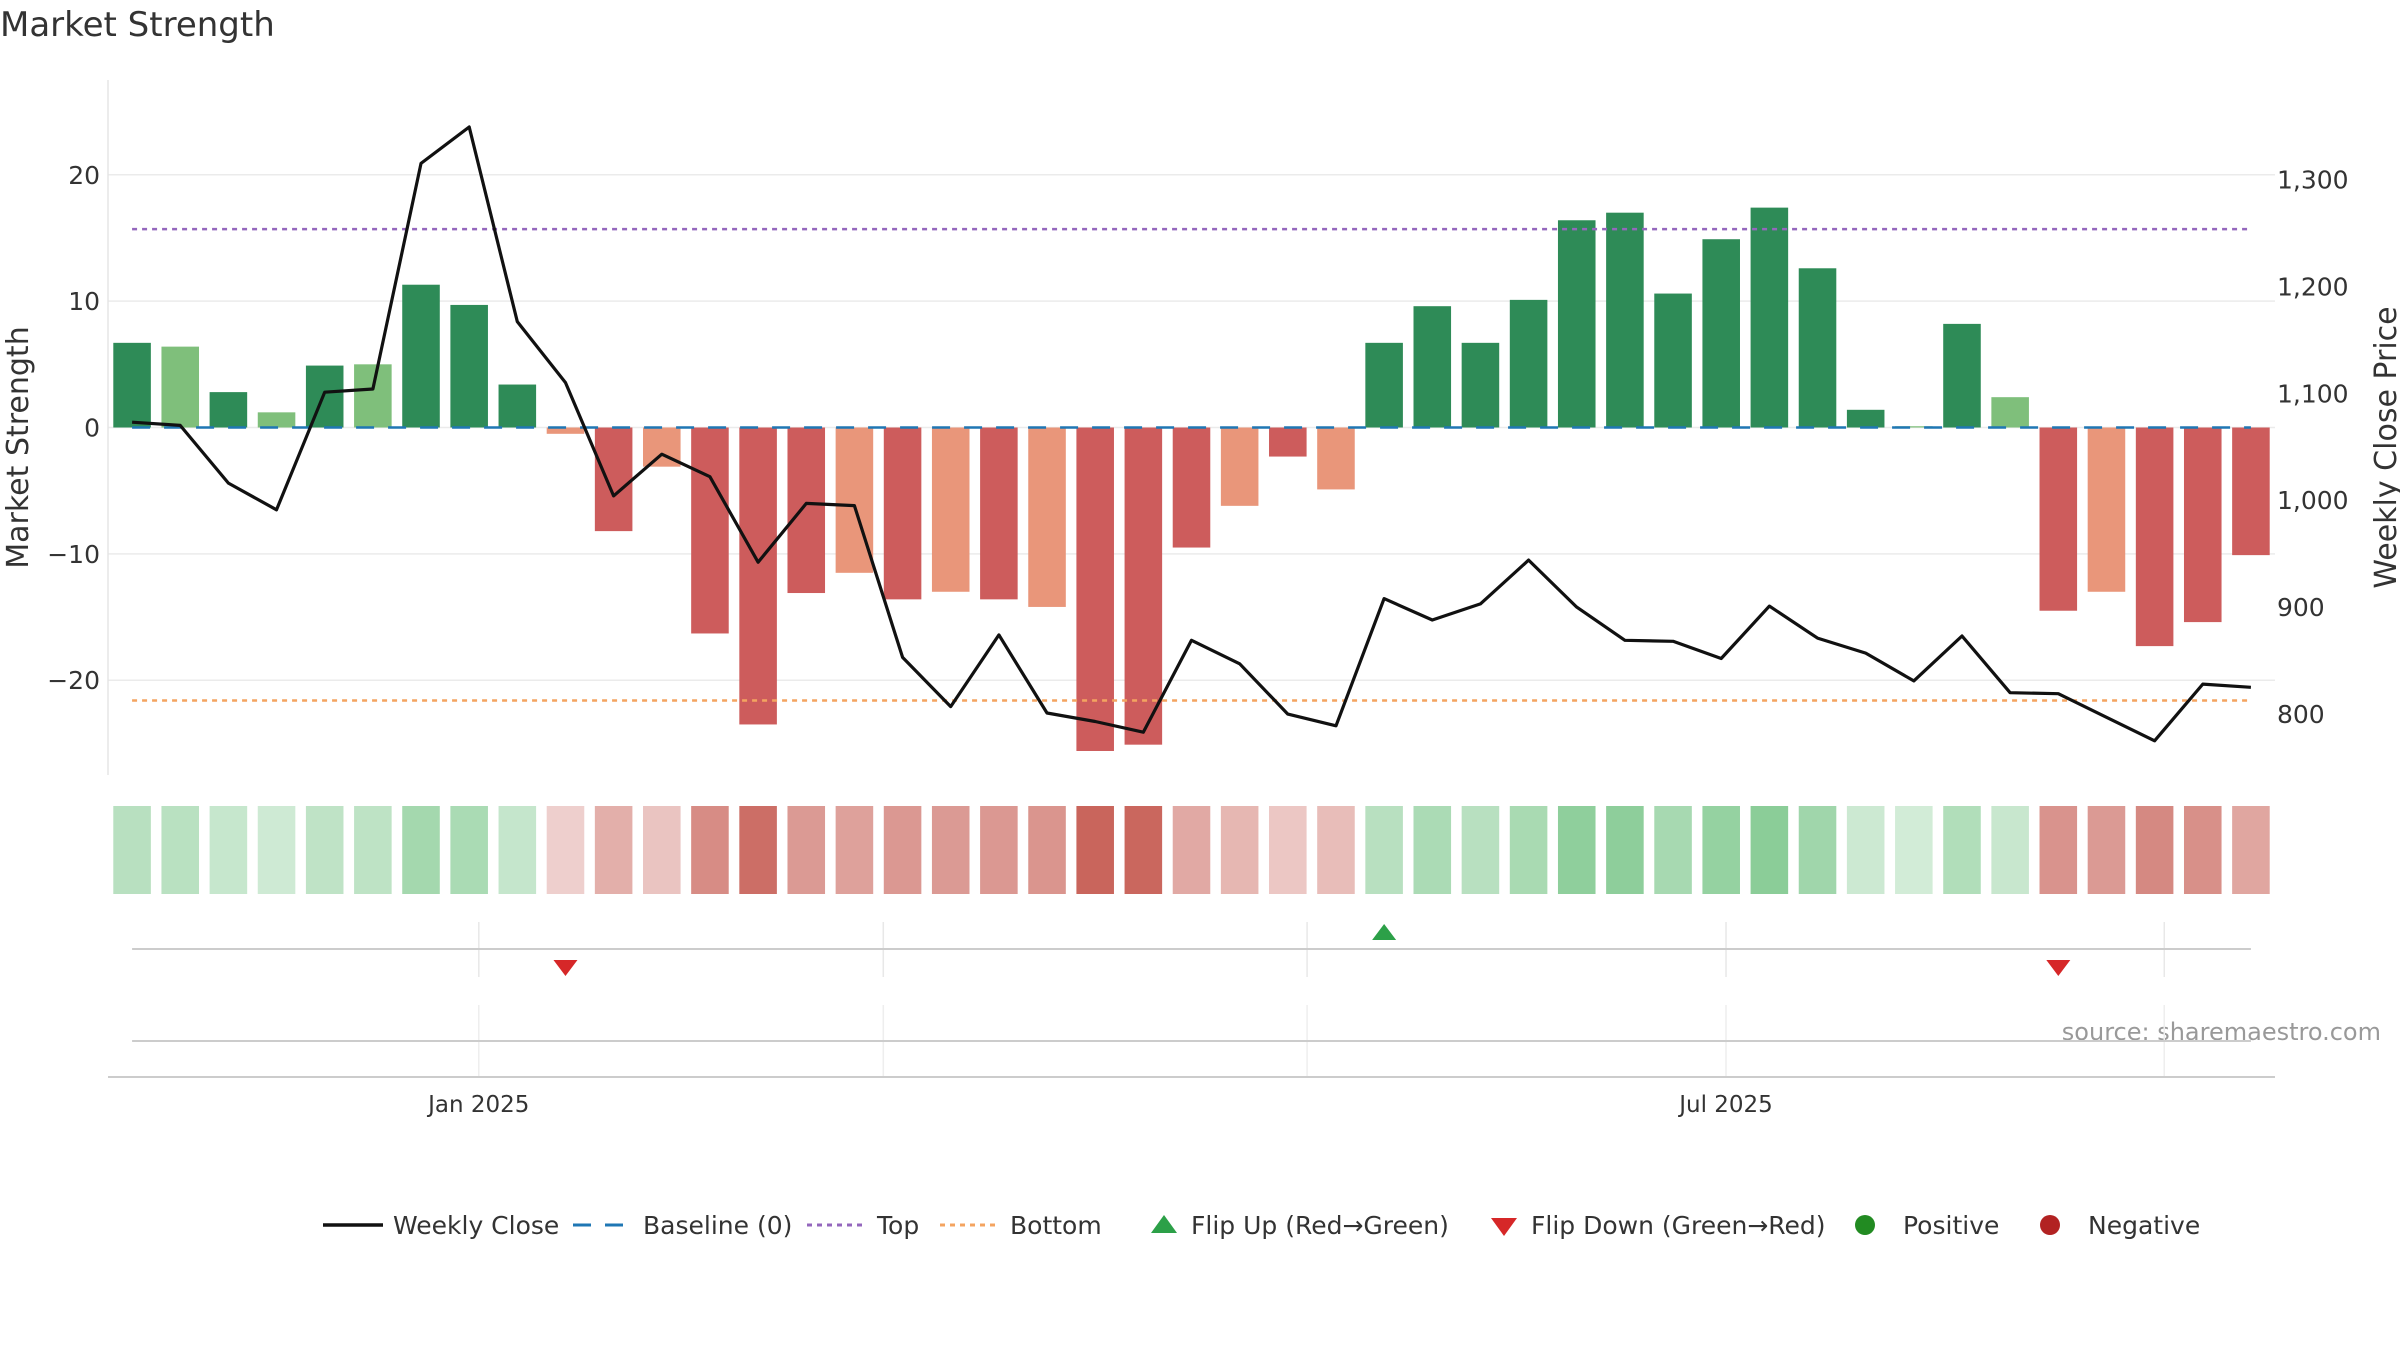 Image resolution: width=2400 pixels, height=1354 pixels. Describe the element at coordinates (84, 175) in the screenshot. I see `y-tick-label: 20` at that location.